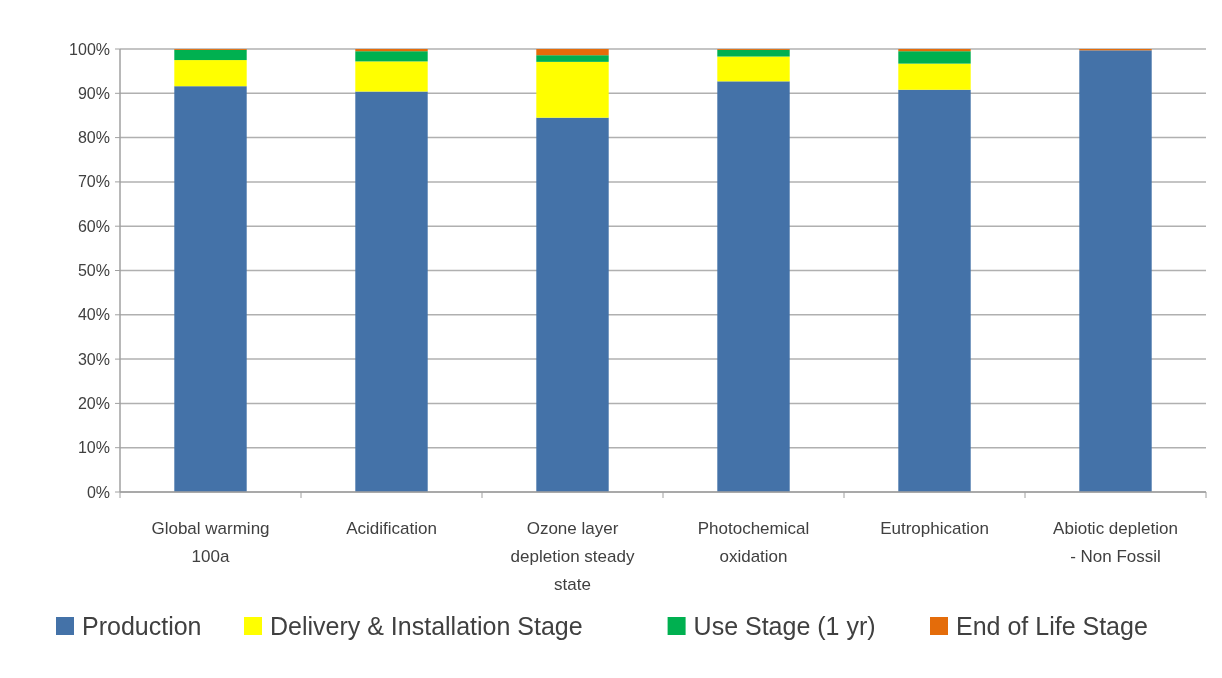 The height and width of the screenshot is (678, 1222). I want to click on y-tick-label: 20%, so click(93, 403).